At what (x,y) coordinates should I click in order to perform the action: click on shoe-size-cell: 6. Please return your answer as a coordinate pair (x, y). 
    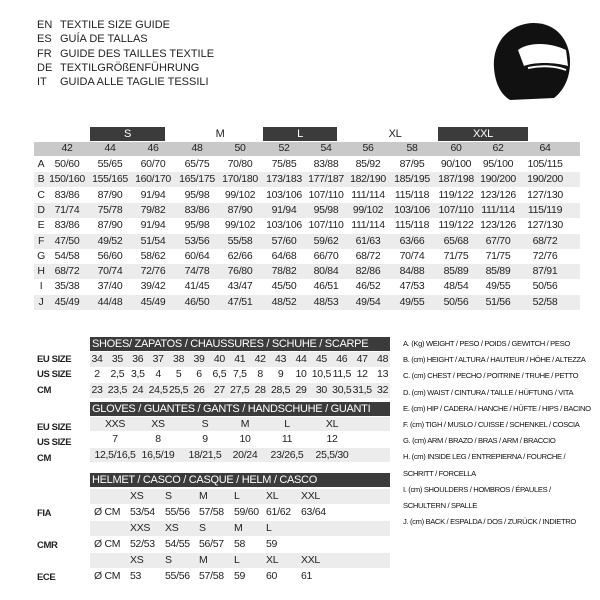
    Looking at the image, I should click on (199, 374).